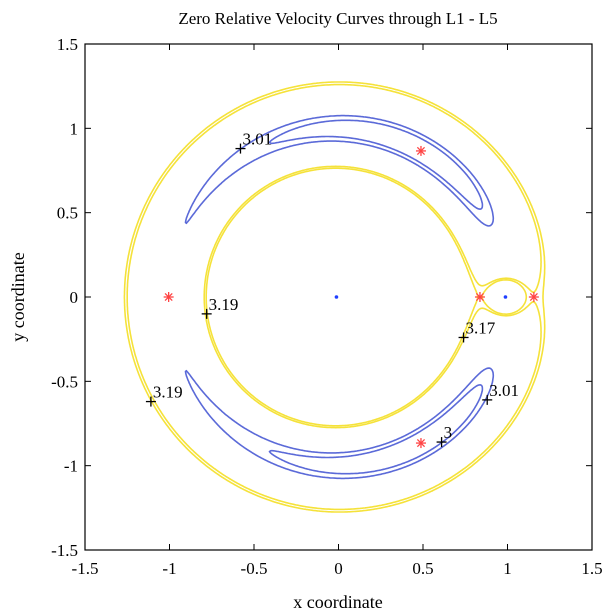 The image size is (605, 614). I want to click on x-tick-label: 0, so click(338, 568).